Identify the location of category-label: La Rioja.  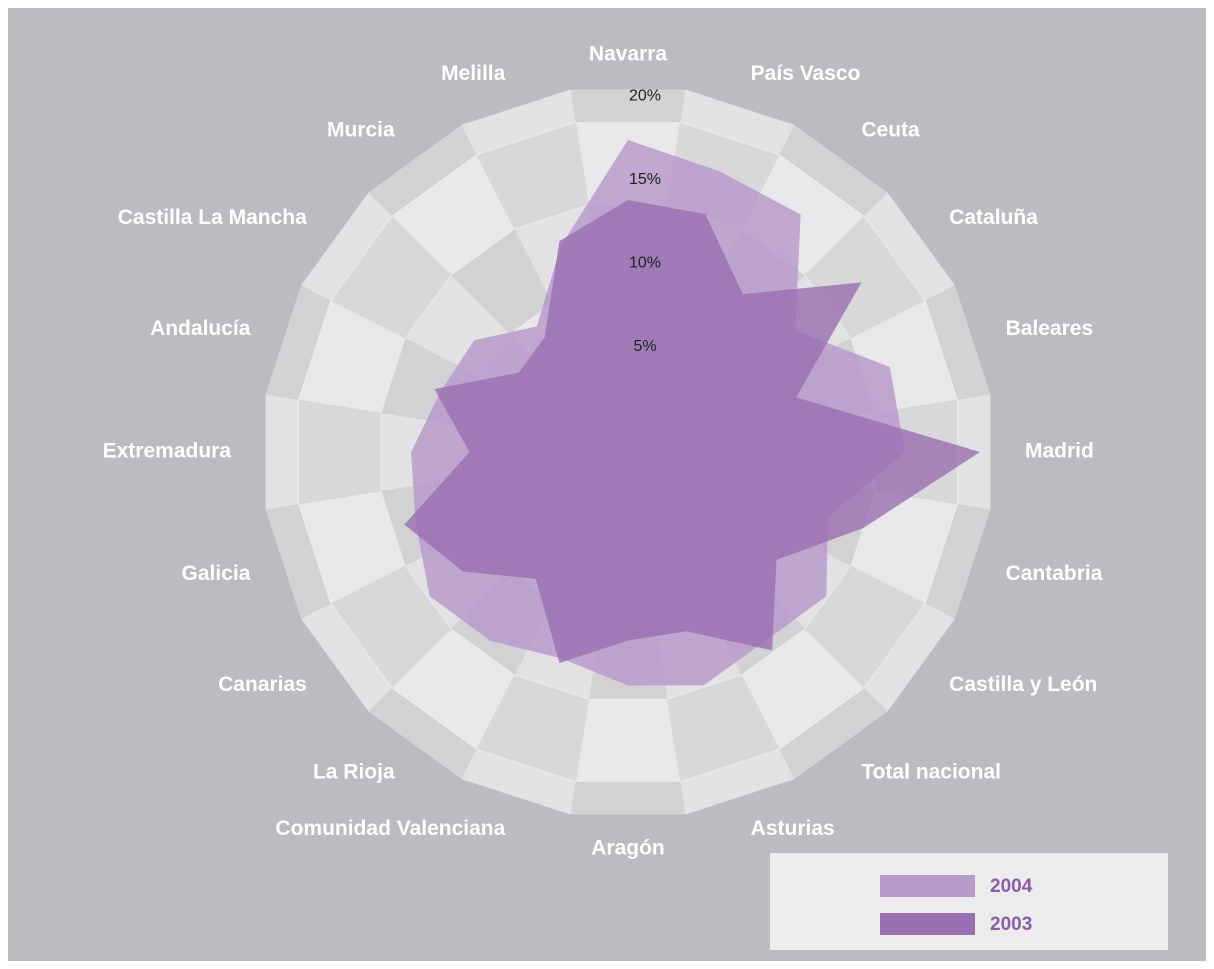
(354, 772).